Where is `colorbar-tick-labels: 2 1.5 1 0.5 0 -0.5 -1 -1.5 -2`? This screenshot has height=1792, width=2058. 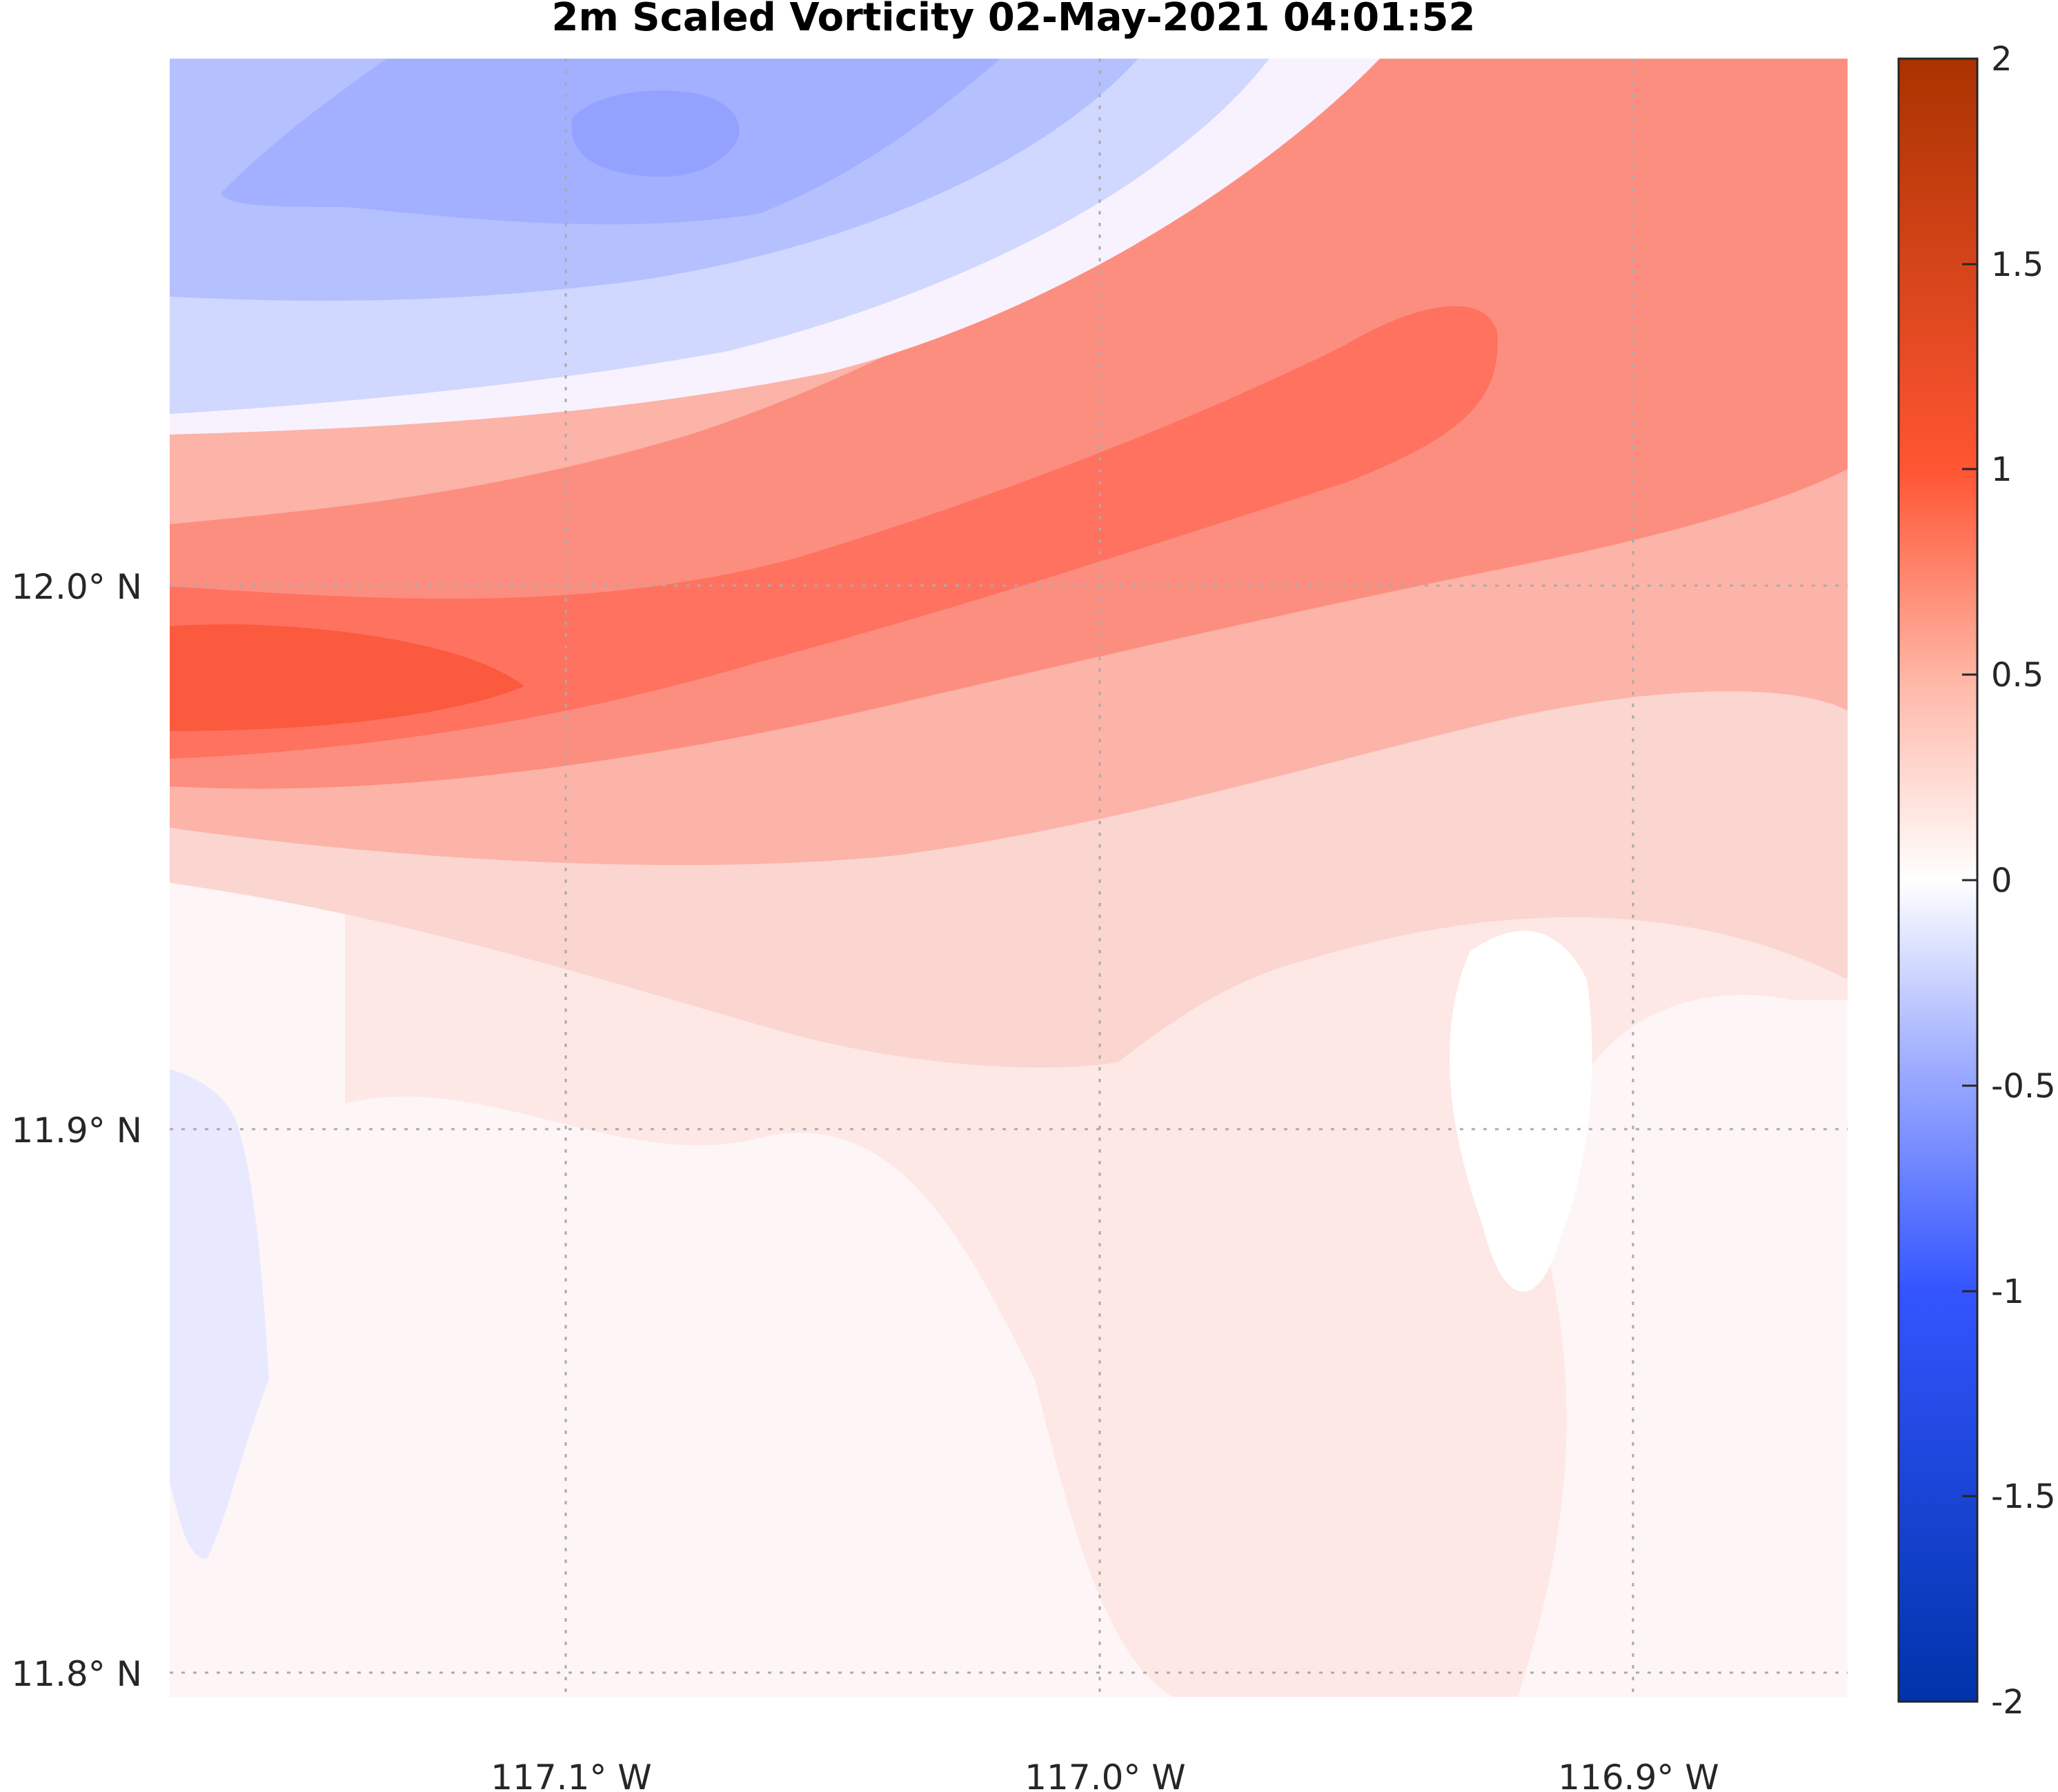
colorbar-tick-labels: 2 1.5 1 0.5 0 -0.5 -1 -1.5 -2 is located at coordinates (2023, 881).